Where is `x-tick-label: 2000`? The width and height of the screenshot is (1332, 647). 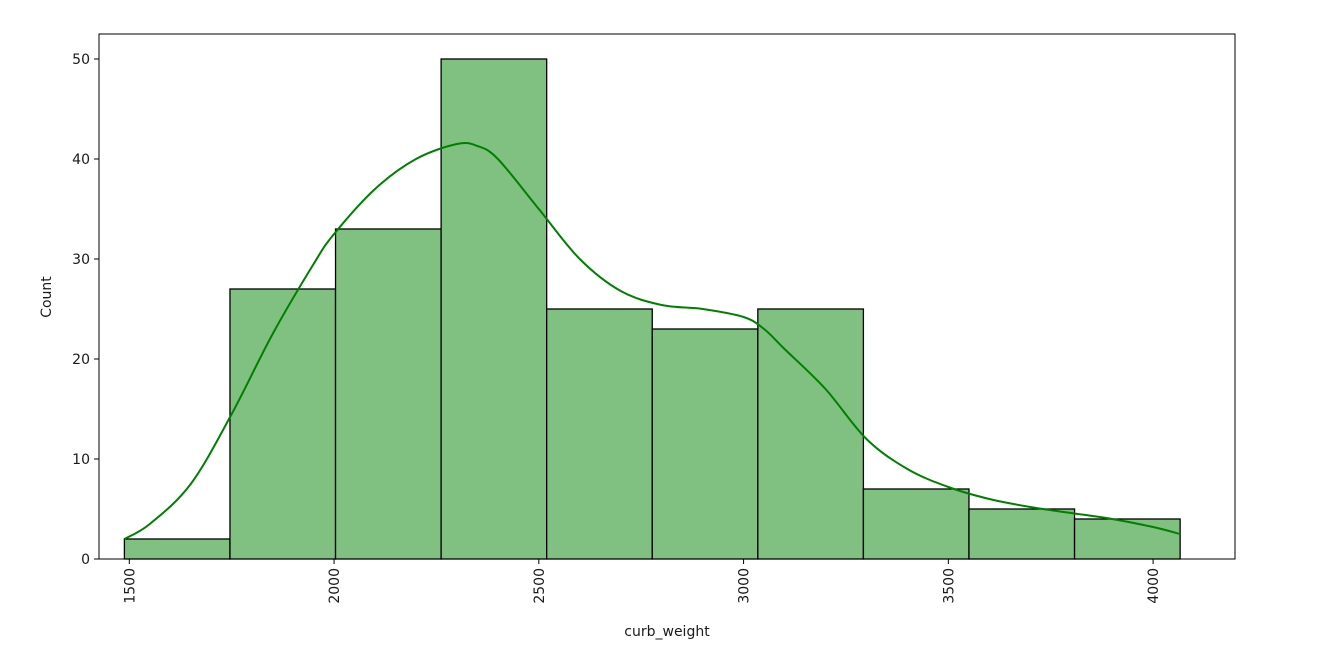 x-tick-label: 2000 is located at coordinates (335, 586).